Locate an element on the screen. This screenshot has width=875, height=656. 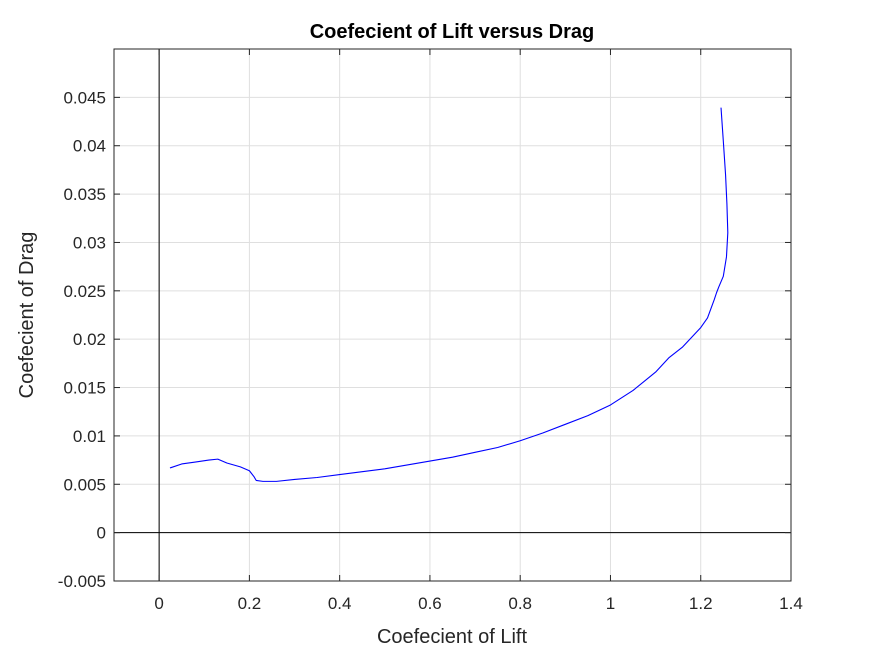
y-tick-label: 0.025 is located at coordinates (84, 291).